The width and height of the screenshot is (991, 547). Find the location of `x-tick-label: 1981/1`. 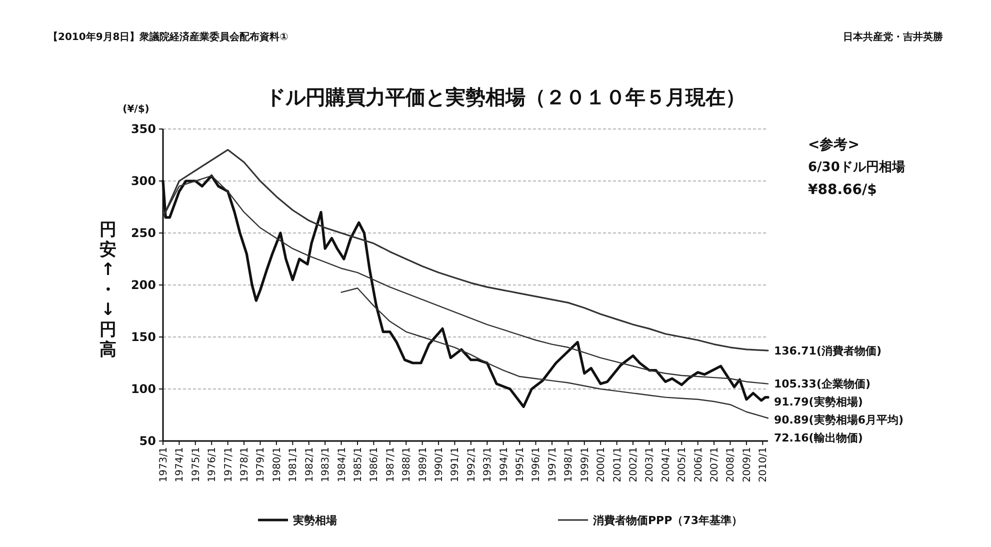

x-tick-label: 1981/1 is located at coordinates (294, 464).